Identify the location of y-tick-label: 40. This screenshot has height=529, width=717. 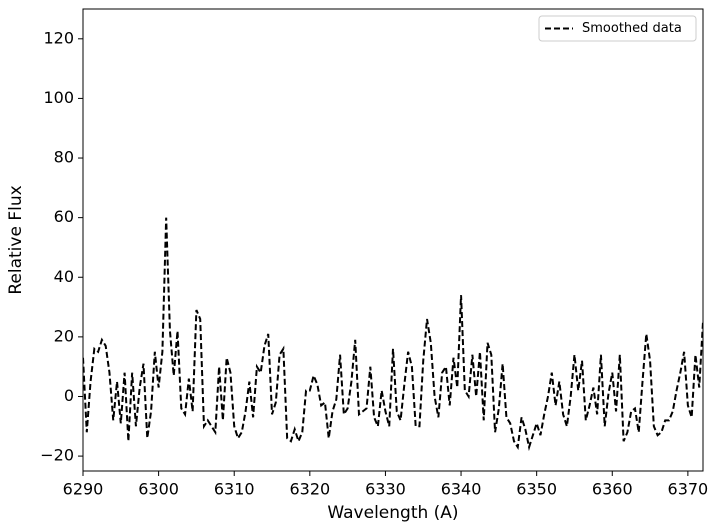
(64, 276).